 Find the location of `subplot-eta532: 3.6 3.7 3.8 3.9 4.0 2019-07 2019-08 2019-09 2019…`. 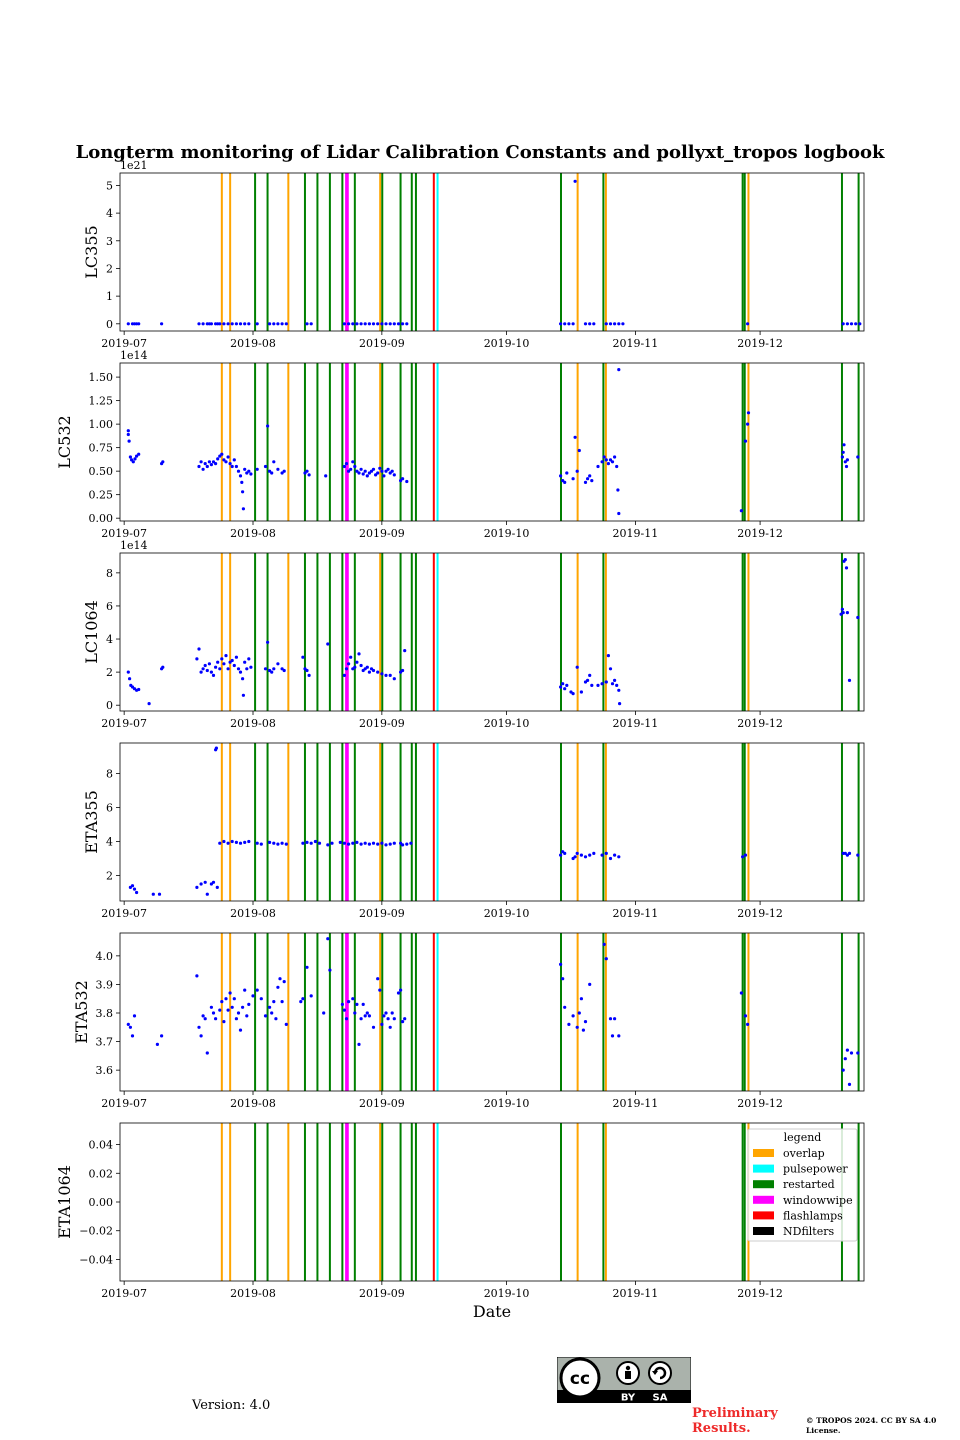

subplot-eta532: 3.6 3.7 3.8 3.9 4.0 2019-07 2019-08 2019-09 2019… is located at coordinates (468, 1021).